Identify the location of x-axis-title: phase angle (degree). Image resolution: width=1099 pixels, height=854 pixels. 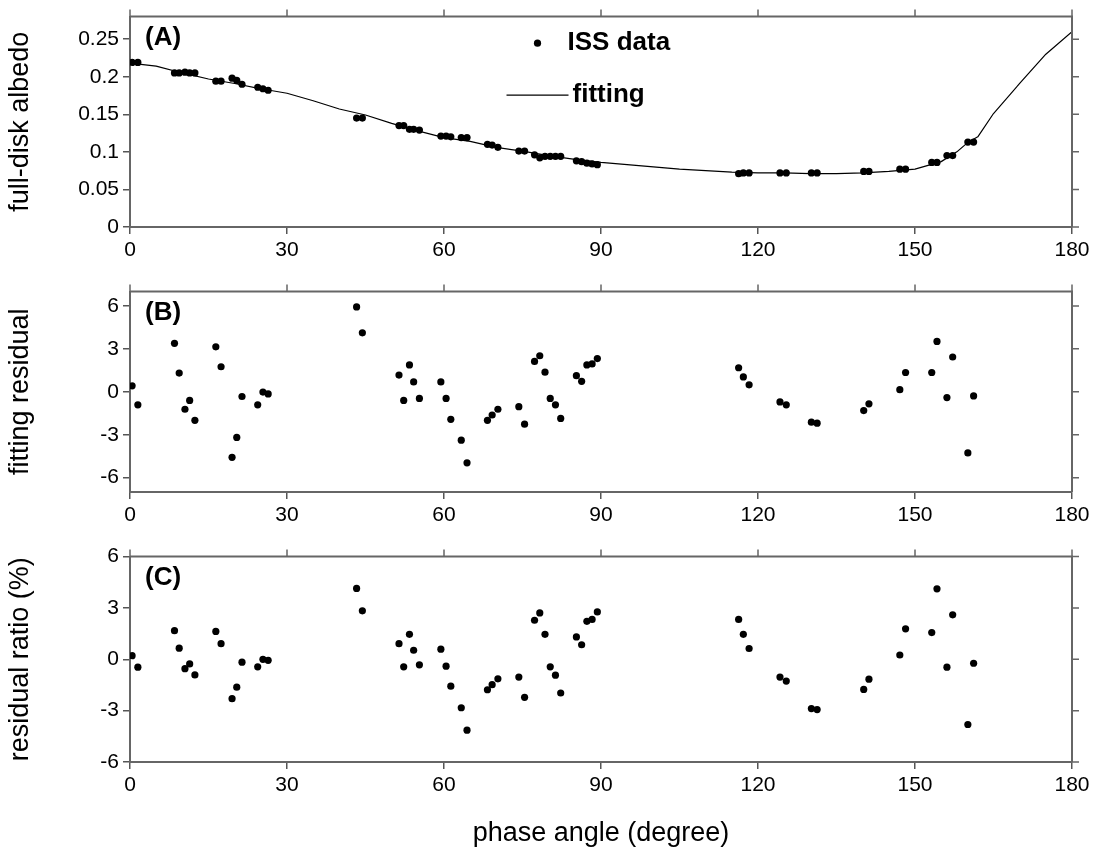
(601, 832).